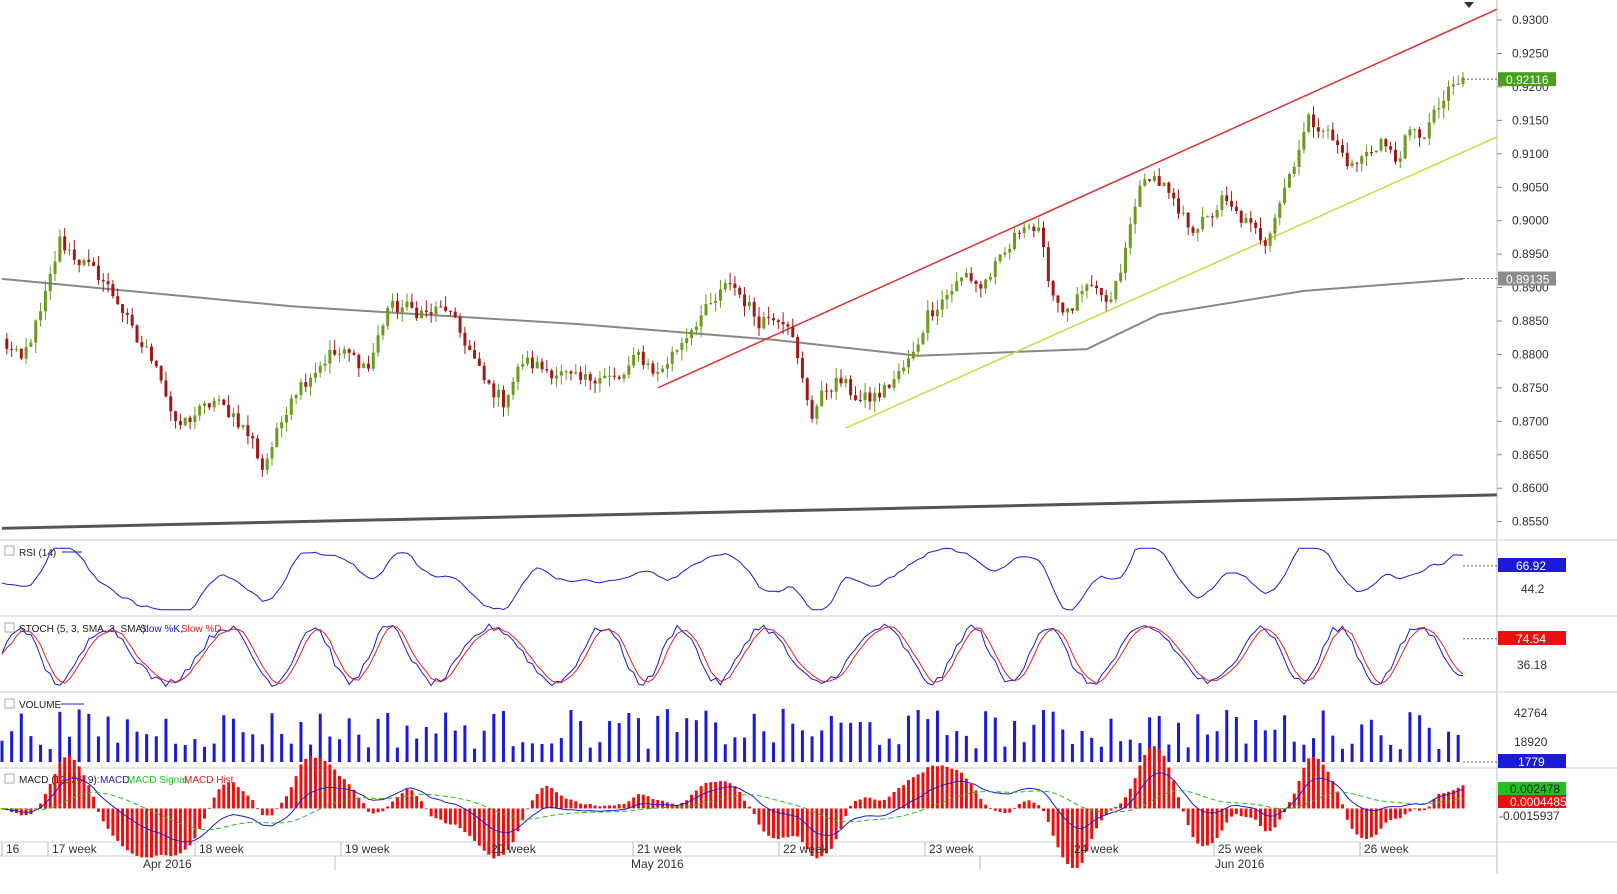 The width and height of the screenshot is (1617, 894). I want to click on stoch-current-tag, so click(1532, 638).